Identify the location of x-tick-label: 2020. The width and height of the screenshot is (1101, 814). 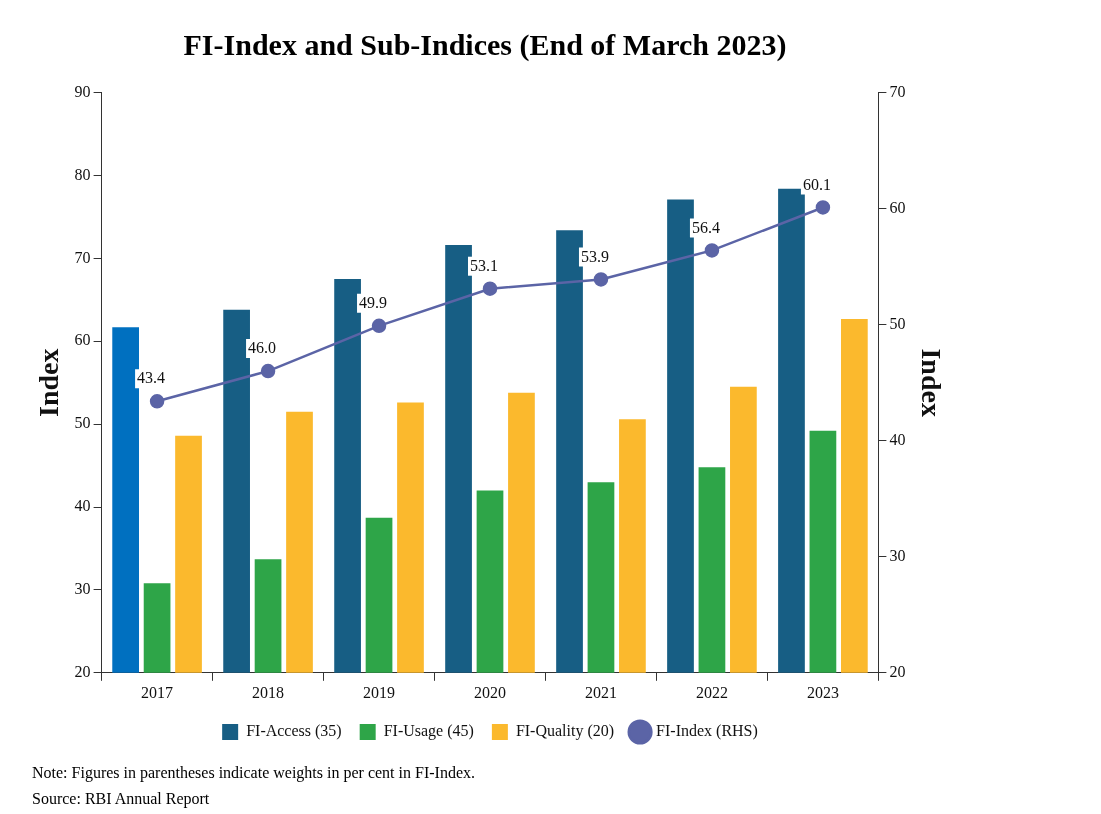
(490, 692).